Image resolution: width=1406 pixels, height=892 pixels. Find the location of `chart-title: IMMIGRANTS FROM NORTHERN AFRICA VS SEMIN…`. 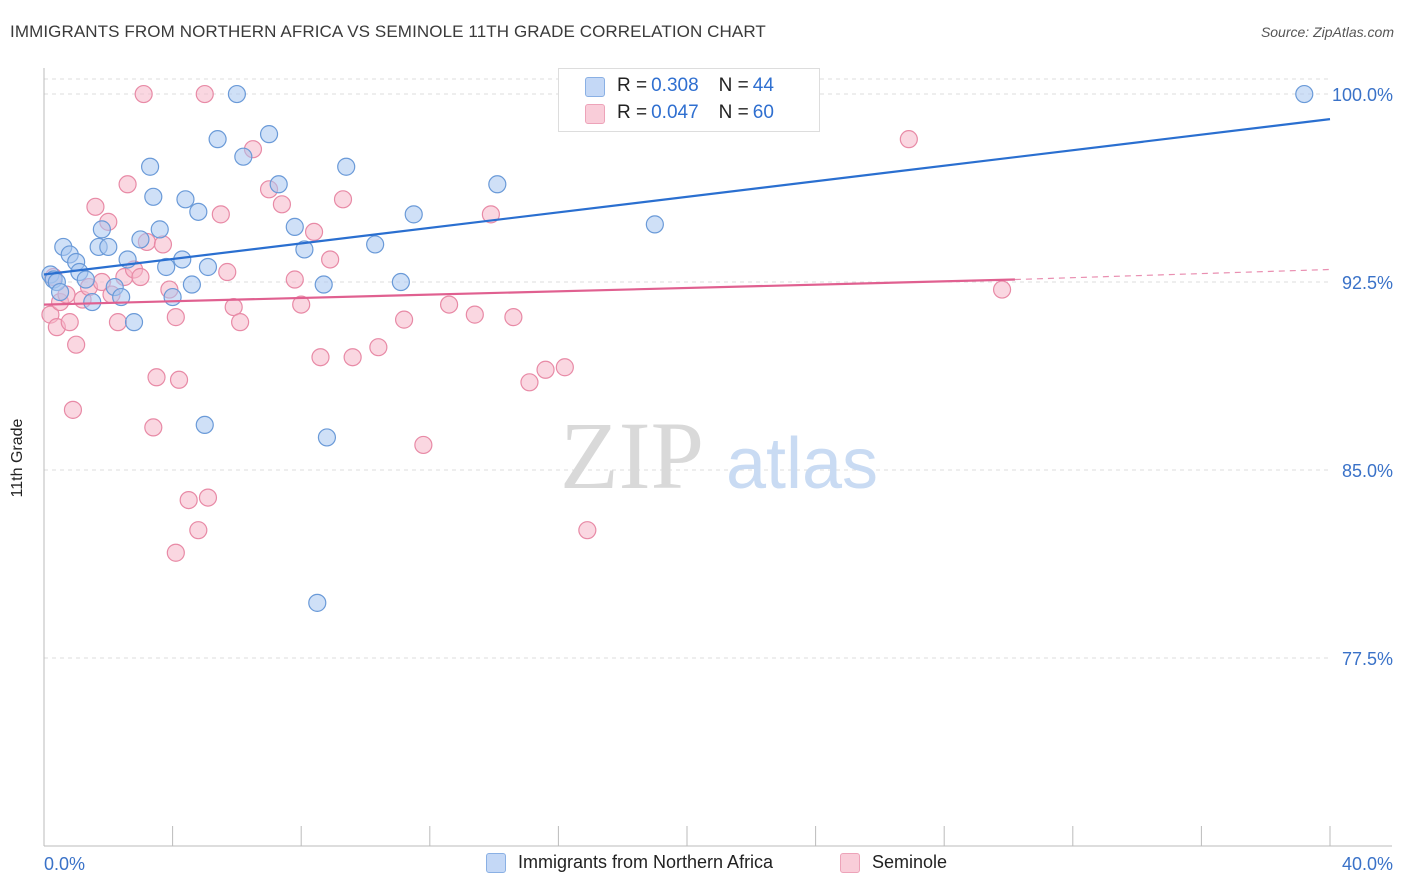

chart-title: IMMIGRANTS FROM NORTHERN AFRICA VS SEMIN… is located at coordinates (388, 31).